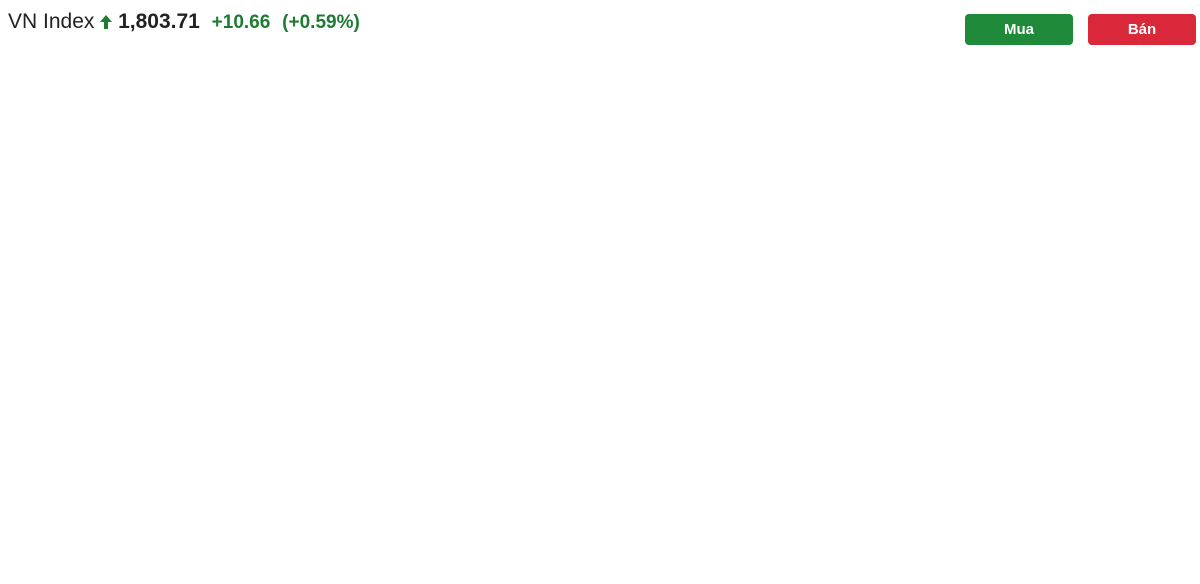  What do you see at coordinates (1152, 329) in the screenshot?
I see `y-tick-label: 1.700,00` at bounding box center [1152, 329].